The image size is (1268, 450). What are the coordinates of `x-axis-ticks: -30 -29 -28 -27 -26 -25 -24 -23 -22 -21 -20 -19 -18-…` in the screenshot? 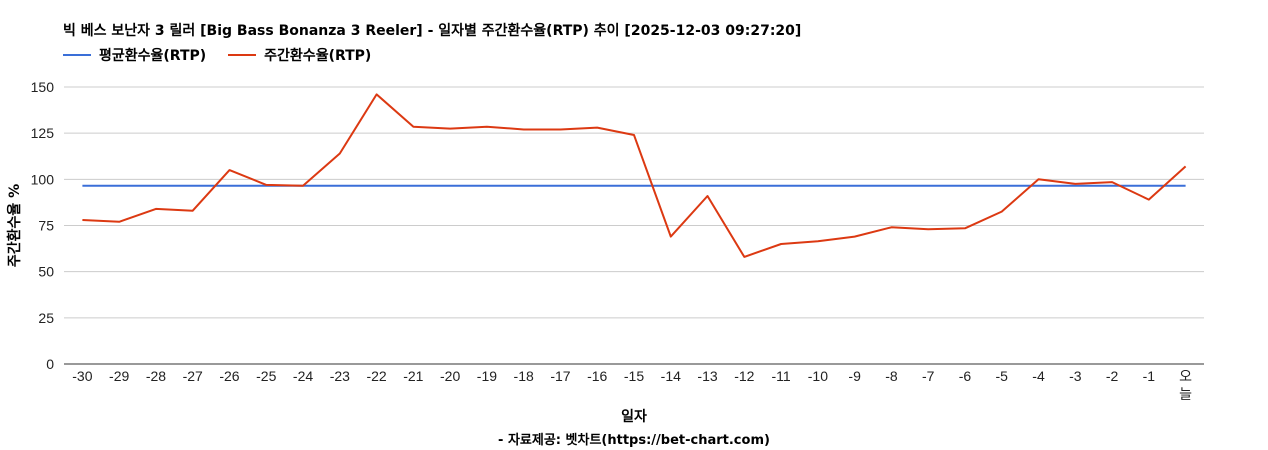 It's located at (632, 385).